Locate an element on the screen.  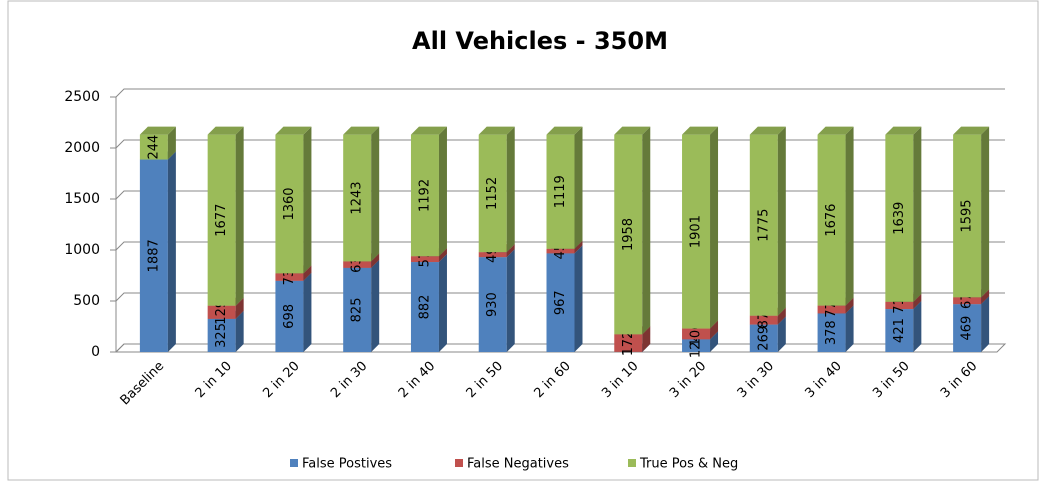
value-label: 172 is located at coordinates (628, 343).